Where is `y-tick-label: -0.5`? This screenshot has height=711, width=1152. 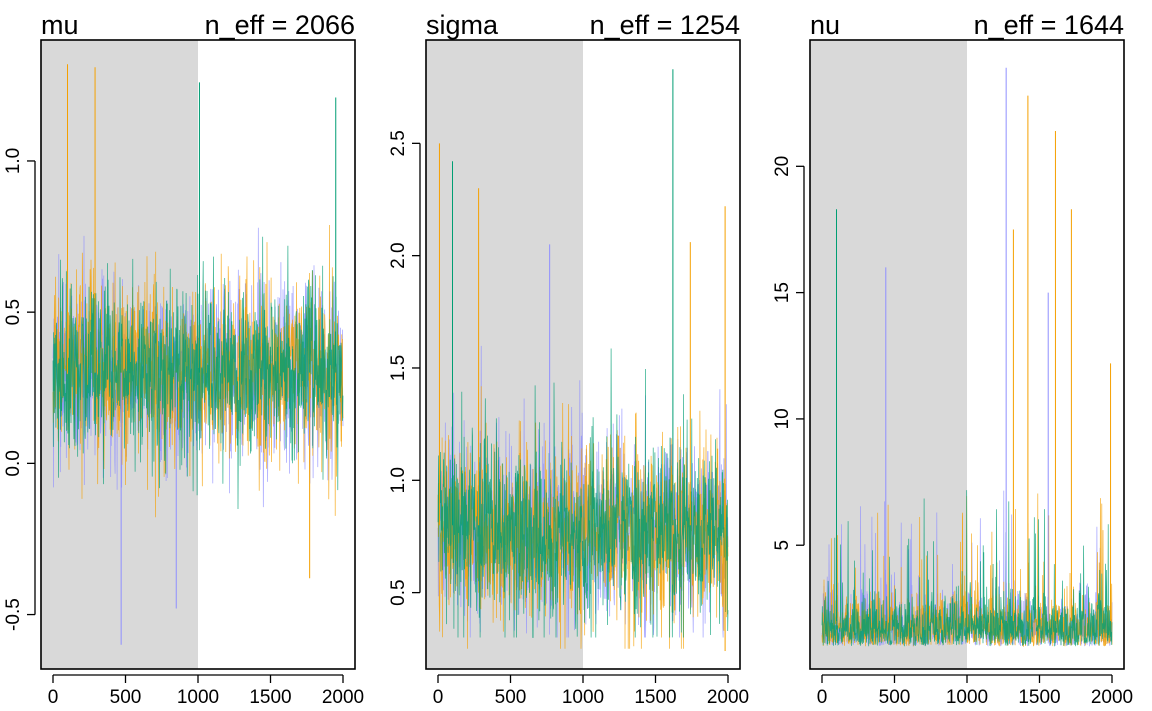
y-tick-label: -0.5 is located at coordinates (13, 614).